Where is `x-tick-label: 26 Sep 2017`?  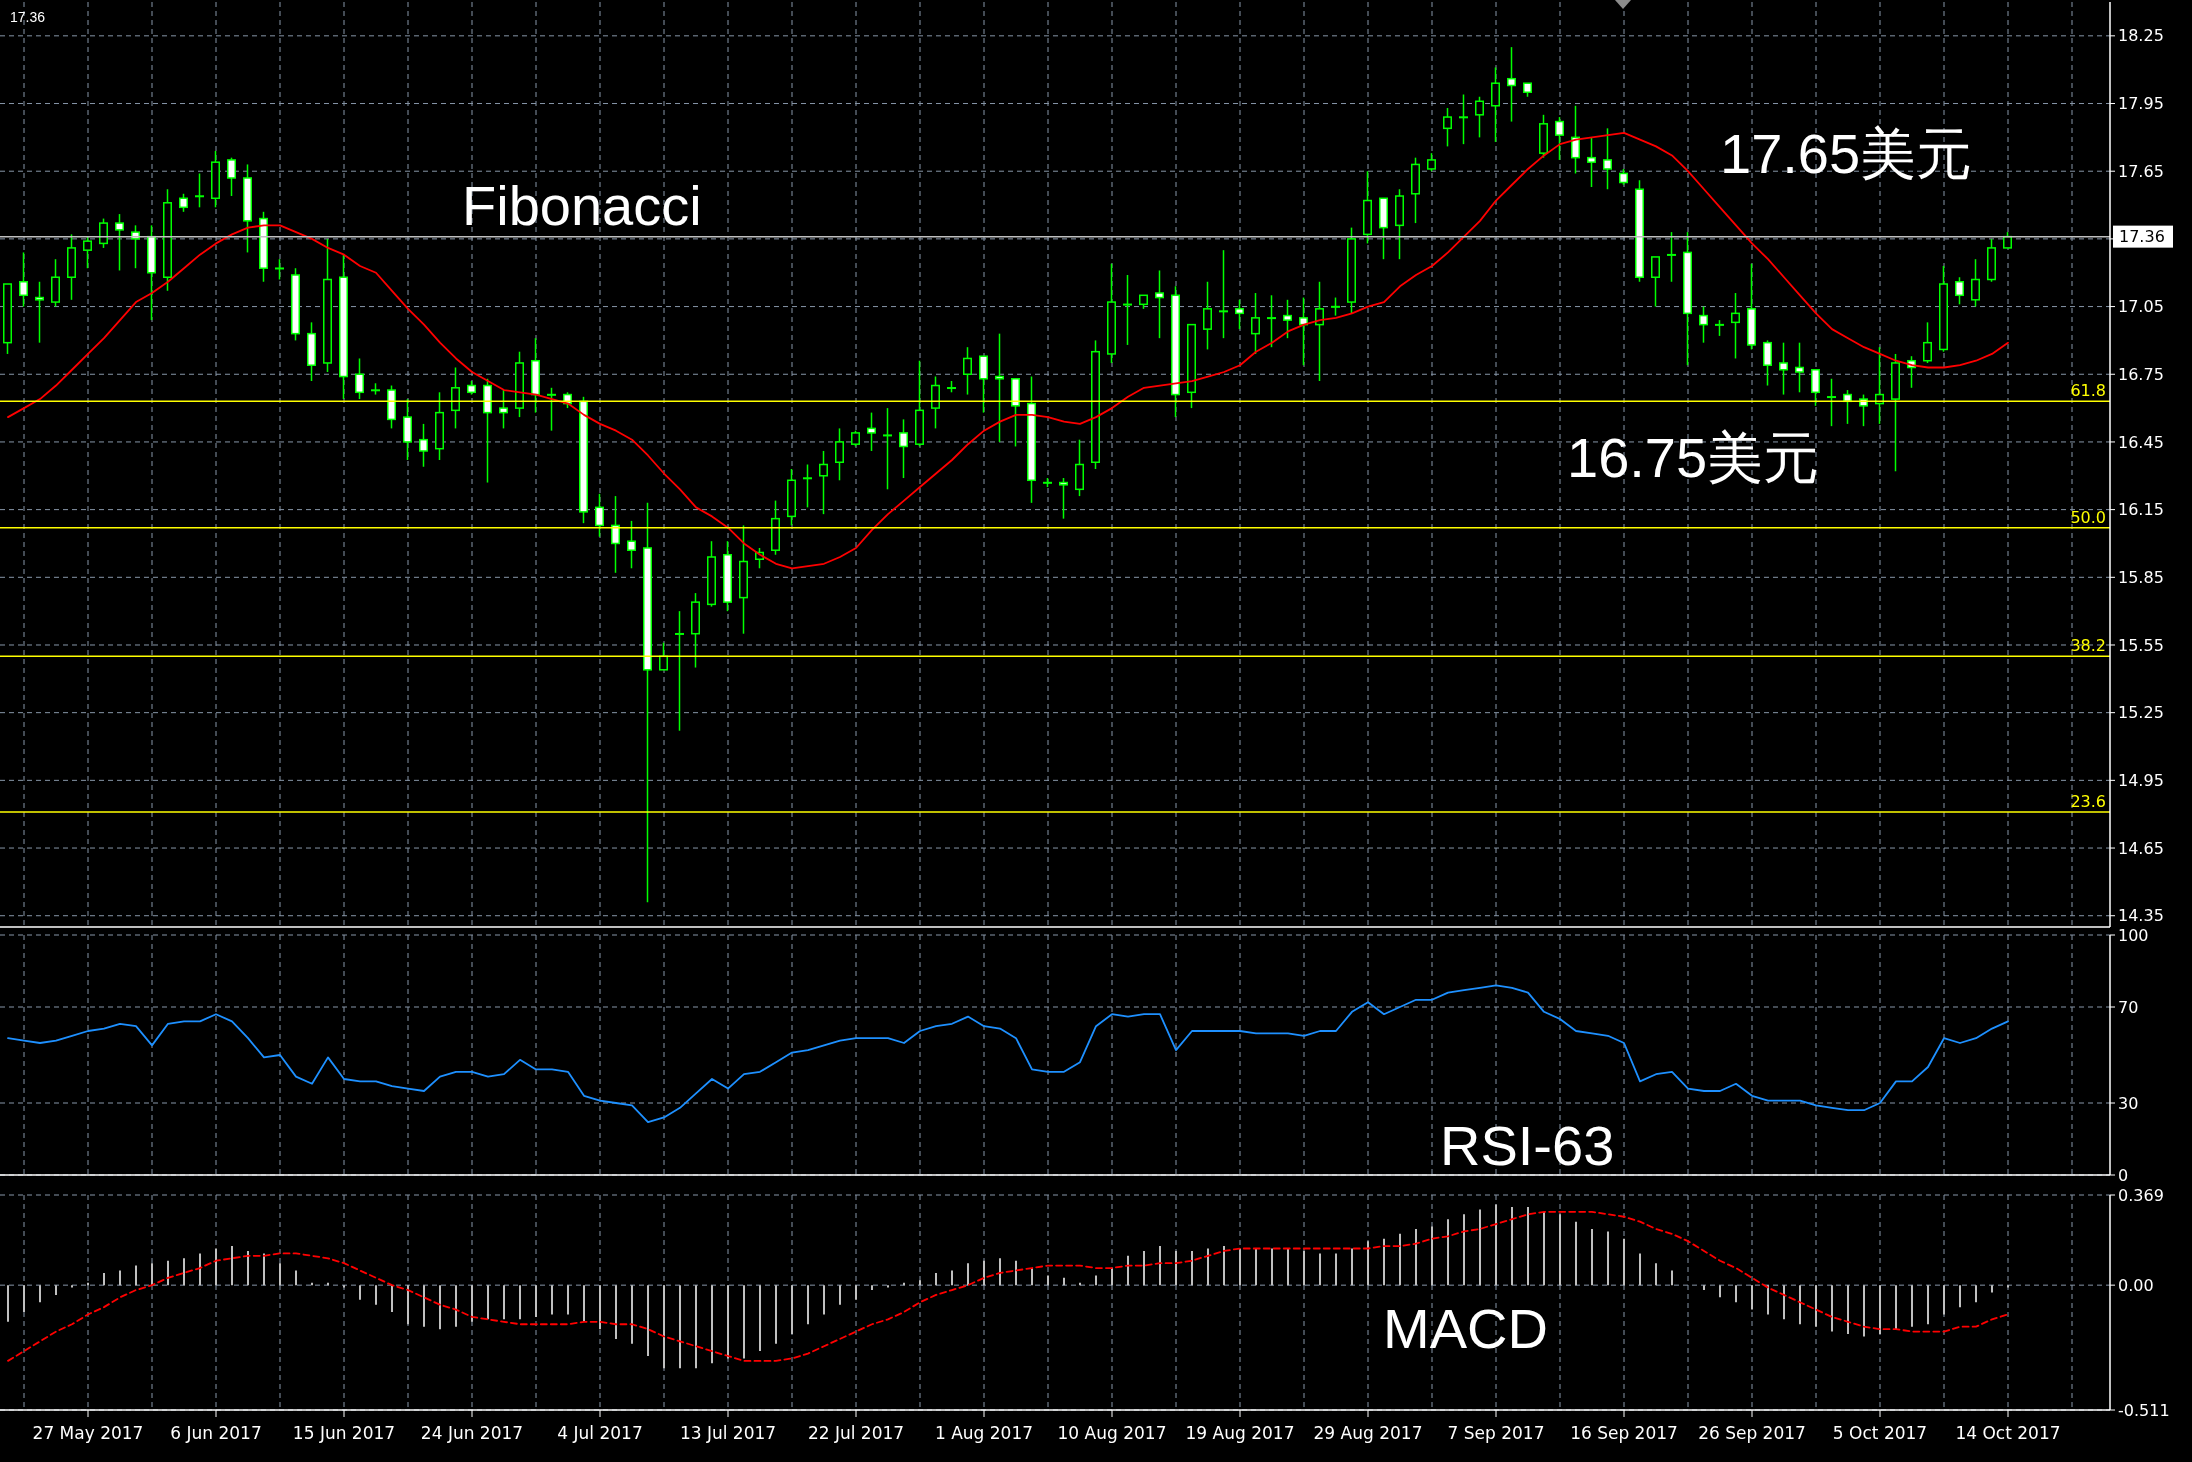 x-tick-label: 26 Sep 2017 is located at coordinates (1752, 1432).